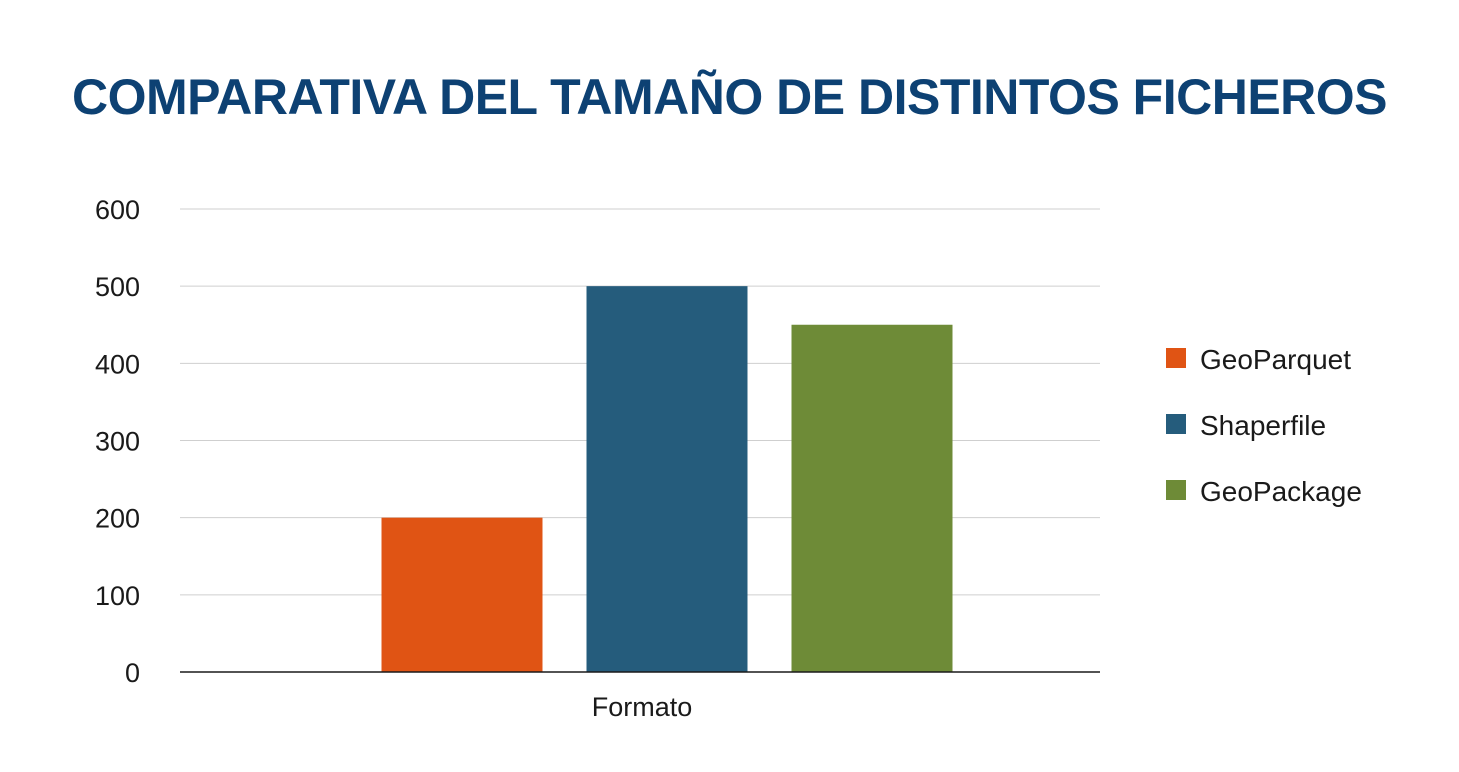 The height and width of the screenshot is (772, 1459). What do you see at coordinates (462, 594) in the screenshot?
I see `bar-geoparquet` at bounding box center [462, 594].